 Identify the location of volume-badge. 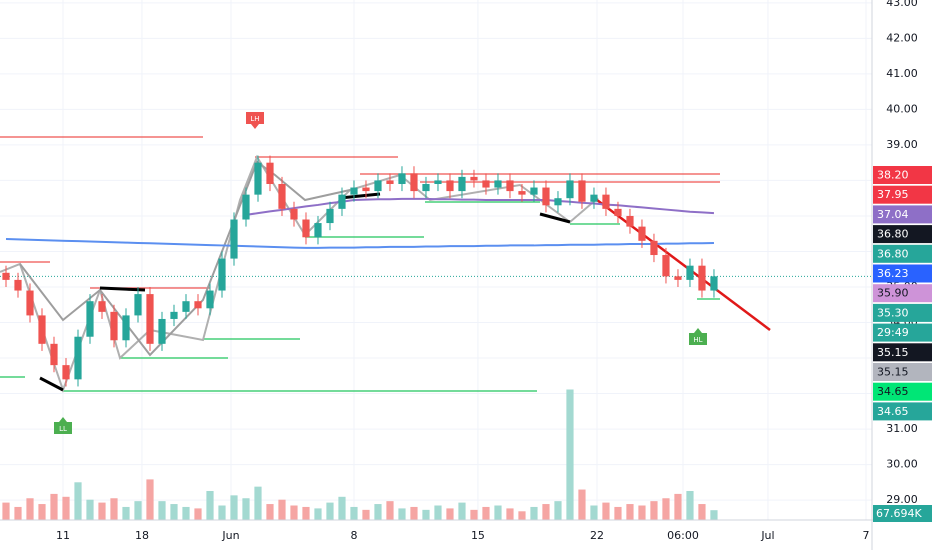
(902, 513).